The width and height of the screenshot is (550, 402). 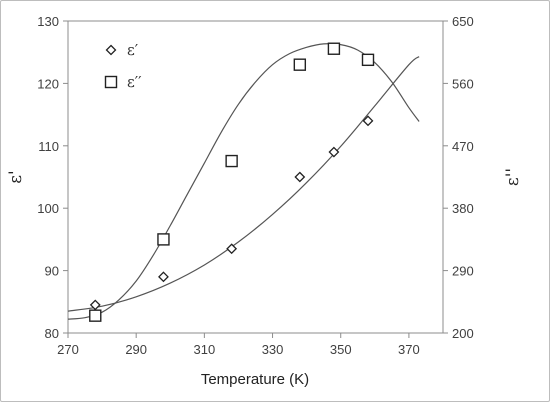 What do you see at coordinates (48, 83) in the screenshot?
I see `y-left-tick-label: 120` at bounding box center [48, 83].